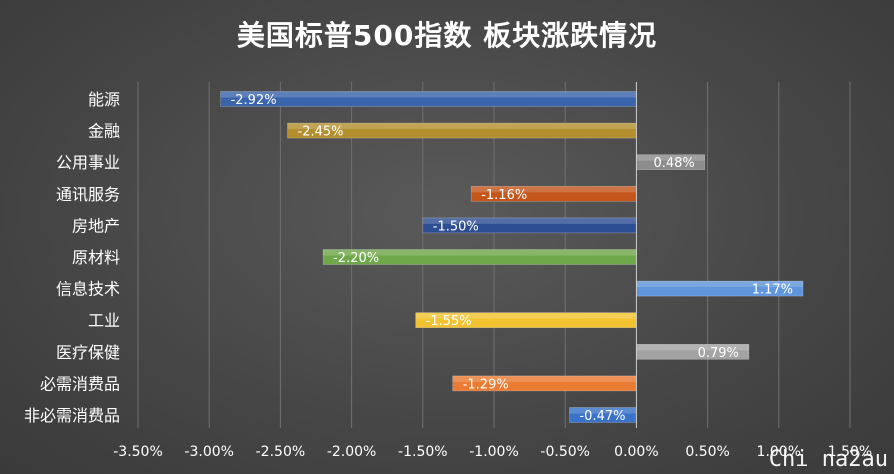 This screenshot has height=474, width=894. What do you see at coordinates (504, 195) in the screenshot?
I see `data-label-3: -1.16%` at bounding box center [504, 195].